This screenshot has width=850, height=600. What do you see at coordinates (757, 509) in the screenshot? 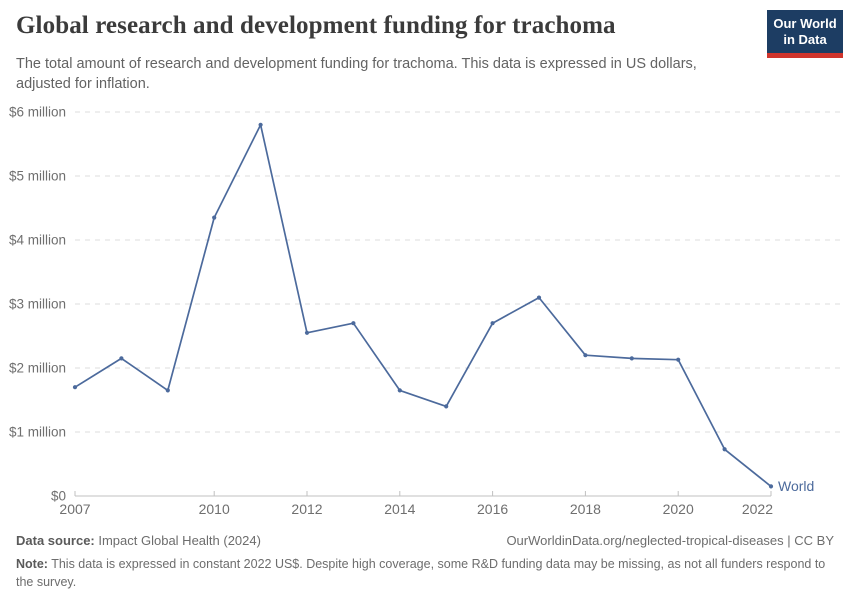
I see `x-tick-label: 2022` at bounding box center [757, 509].